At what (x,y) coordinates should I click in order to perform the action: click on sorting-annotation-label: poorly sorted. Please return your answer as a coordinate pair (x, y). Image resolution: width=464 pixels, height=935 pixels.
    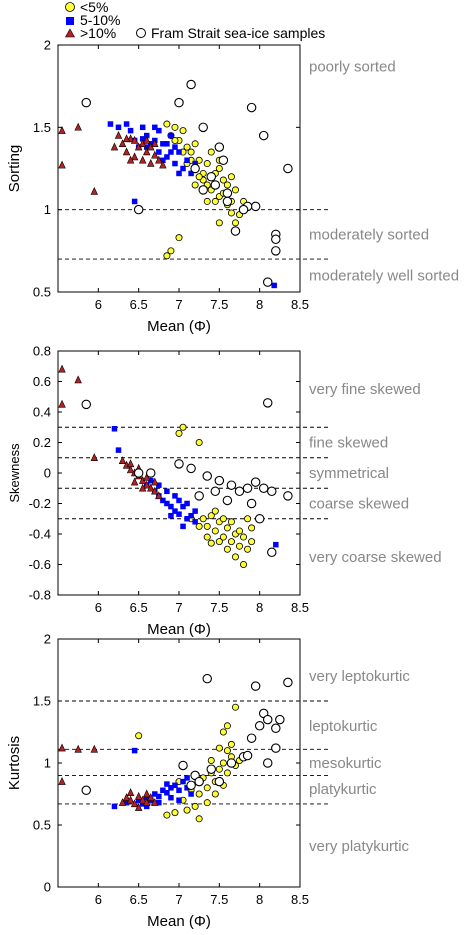
    Looking at the image, I should click on (352, 66).